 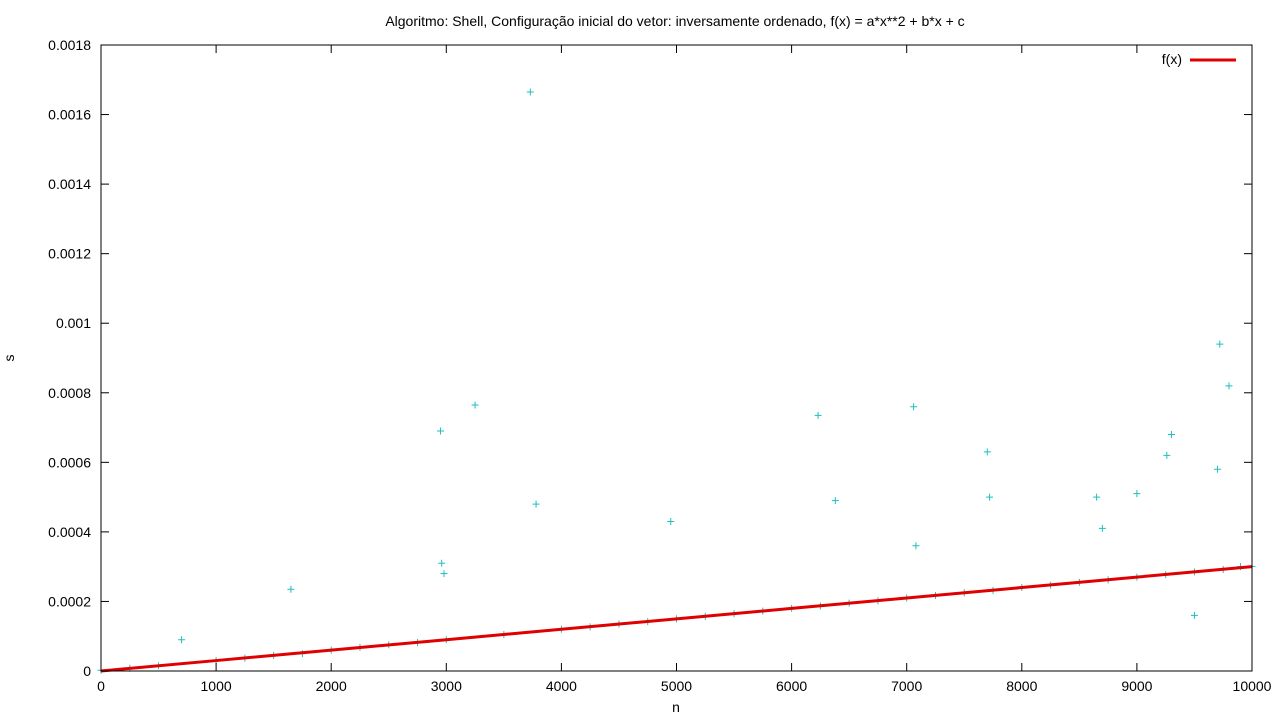 What do you see at coordinates (676, 686) in the screenshot?
I see `x-tick-label: 5000` at bounding box center [676, 686].